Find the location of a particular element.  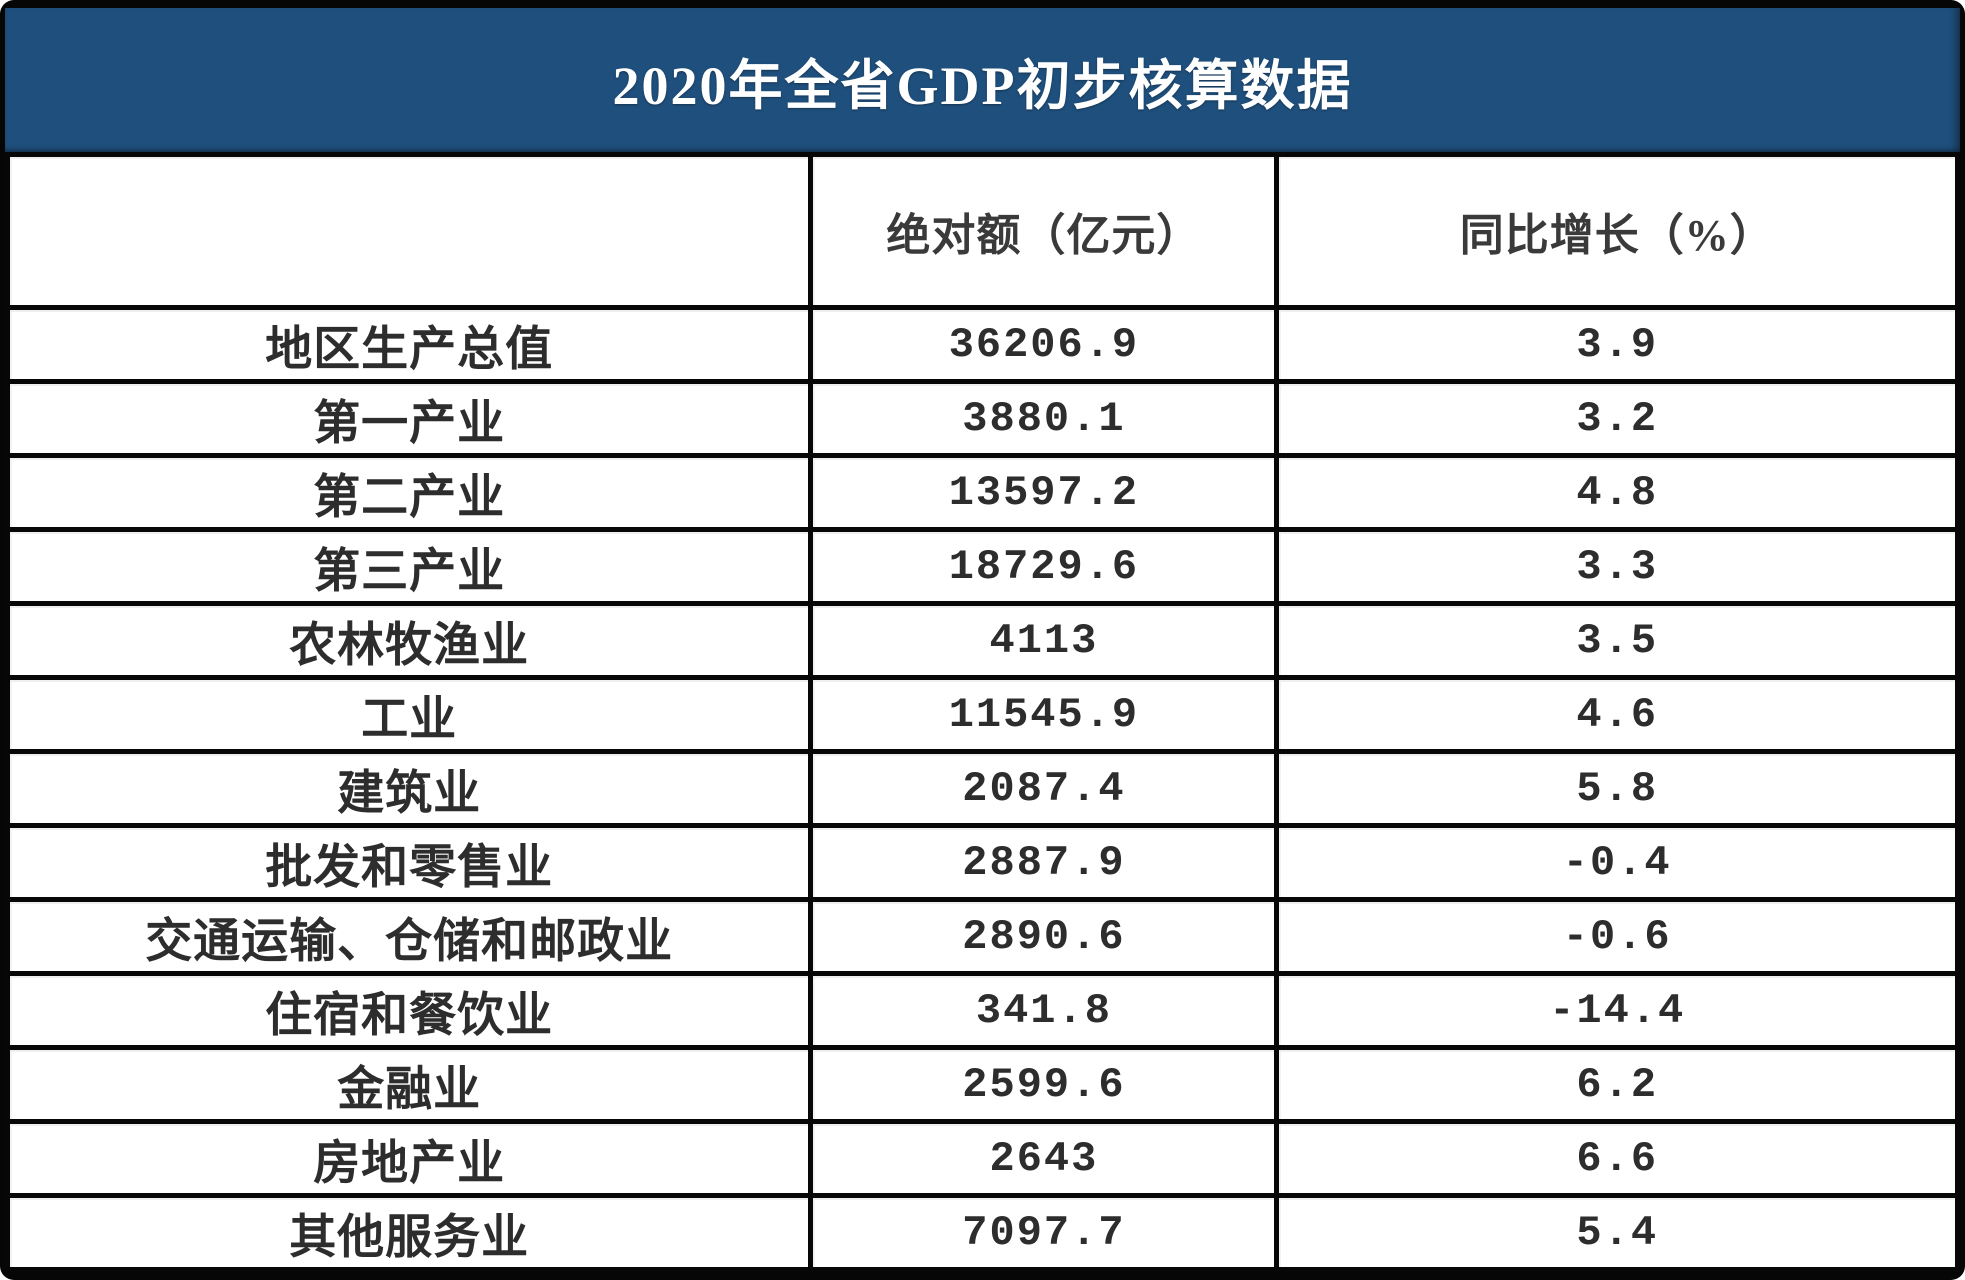

row-absolute-value: 2599.6 is located at coordinates (1044, 1084).